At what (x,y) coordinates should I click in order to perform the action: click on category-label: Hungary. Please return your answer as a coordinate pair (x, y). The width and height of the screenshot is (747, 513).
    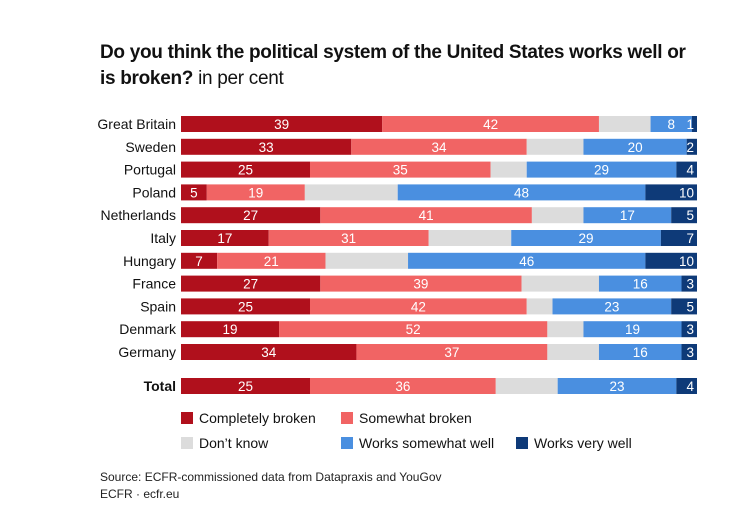
    Looking at the image, I should click on (149, 261).